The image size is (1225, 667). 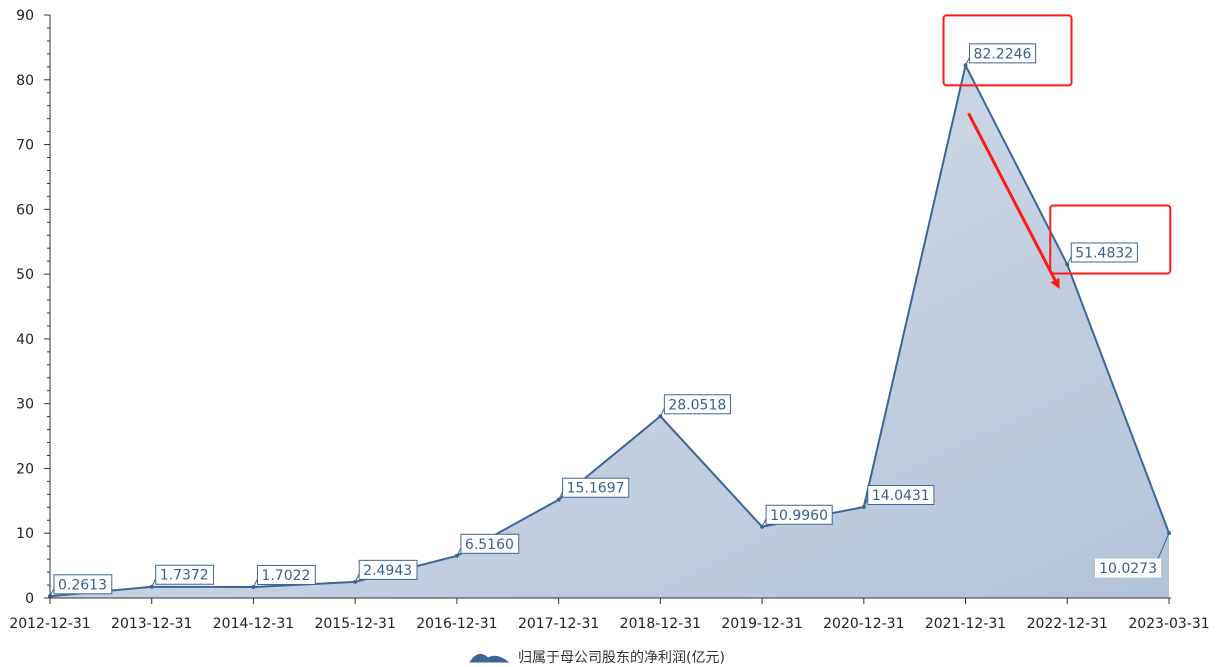 What do you see at coordinates (25, 16) in the screenshot?
I see `y-tick-label: 90` at bounding box center [25, 16].